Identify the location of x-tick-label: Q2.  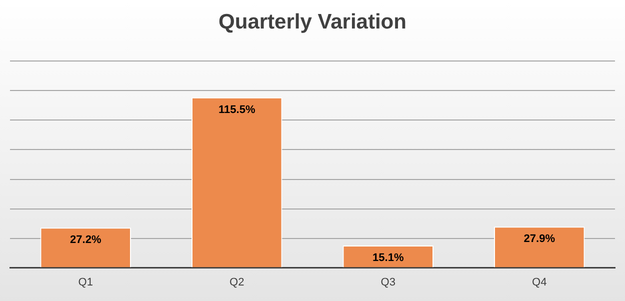
(237, 282).